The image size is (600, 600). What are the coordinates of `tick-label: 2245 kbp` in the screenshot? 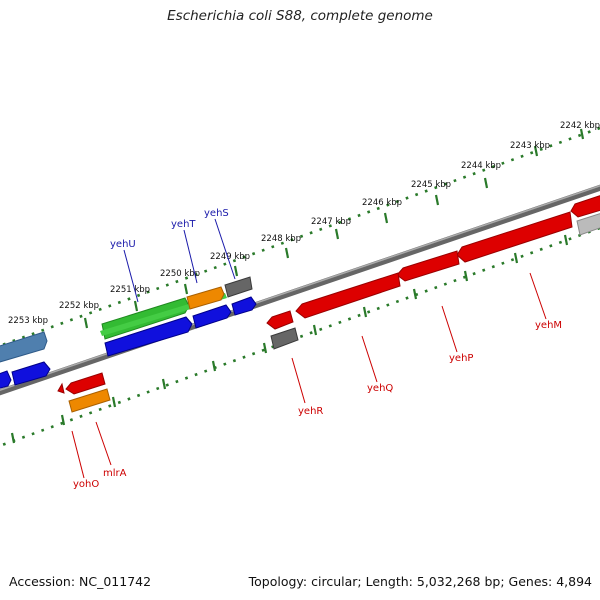 It's located at (431, 185).